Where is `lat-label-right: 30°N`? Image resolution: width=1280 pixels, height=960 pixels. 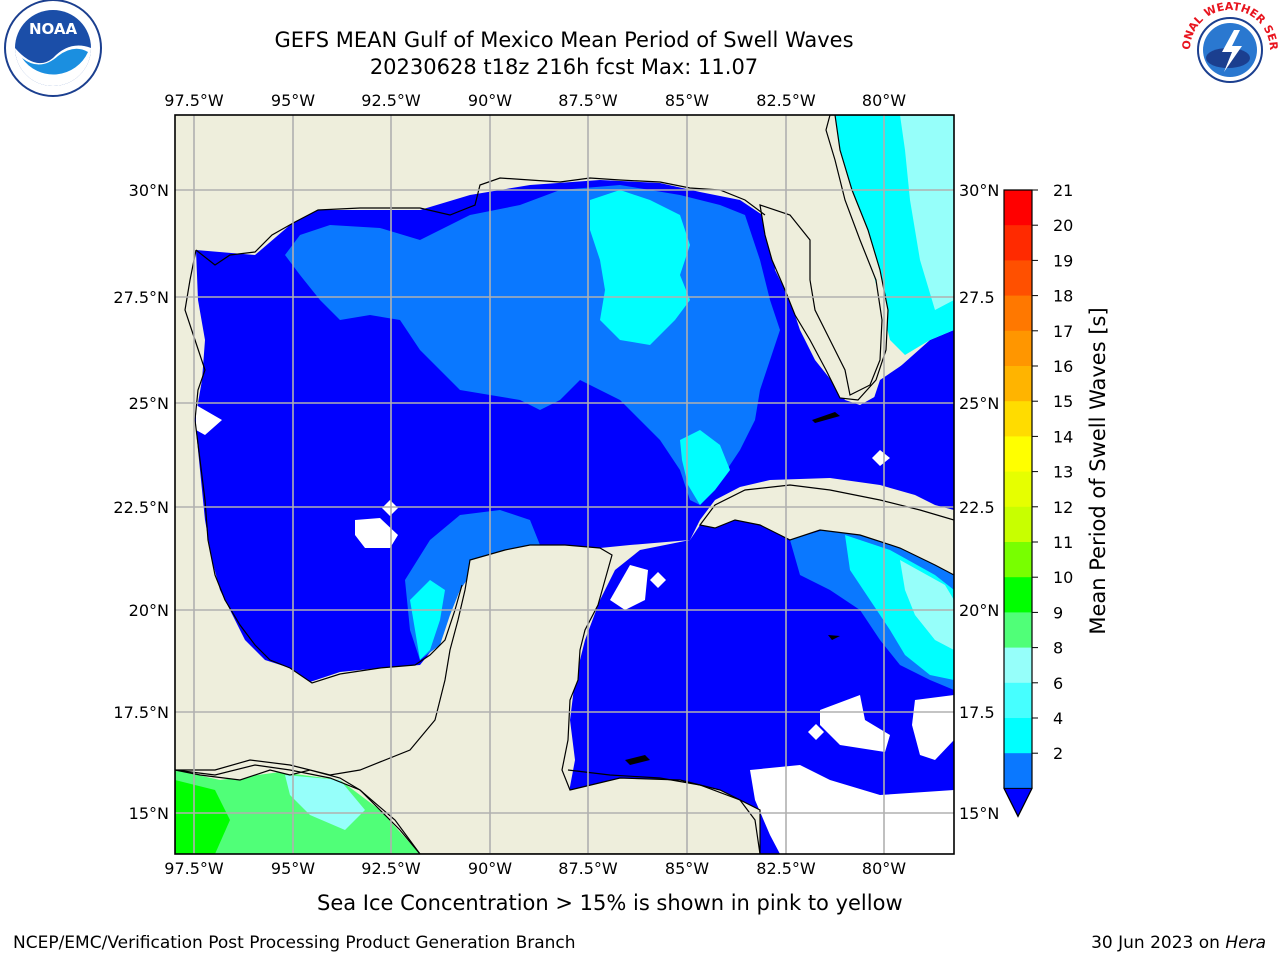
lat-label-right: 30°N is located at coordinates (979, 190).